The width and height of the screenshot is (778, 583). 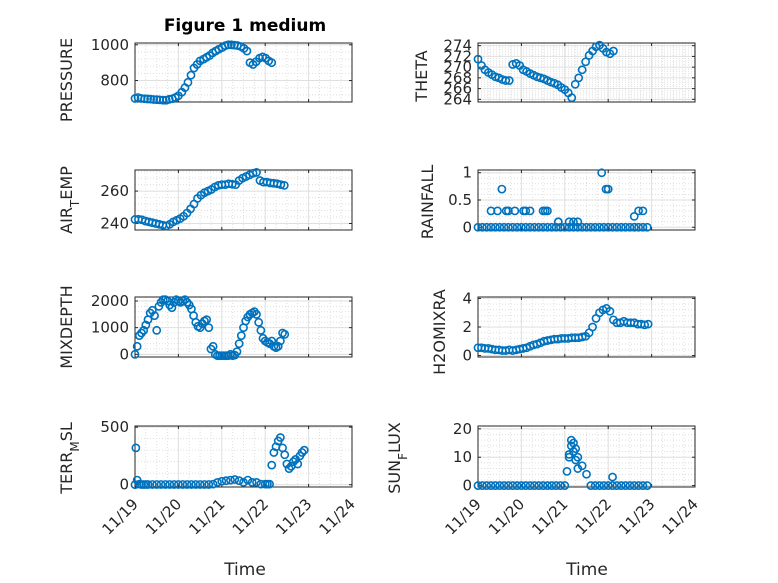 I want to click on x-tick-label: 11/22, so click(x=250, y=516).